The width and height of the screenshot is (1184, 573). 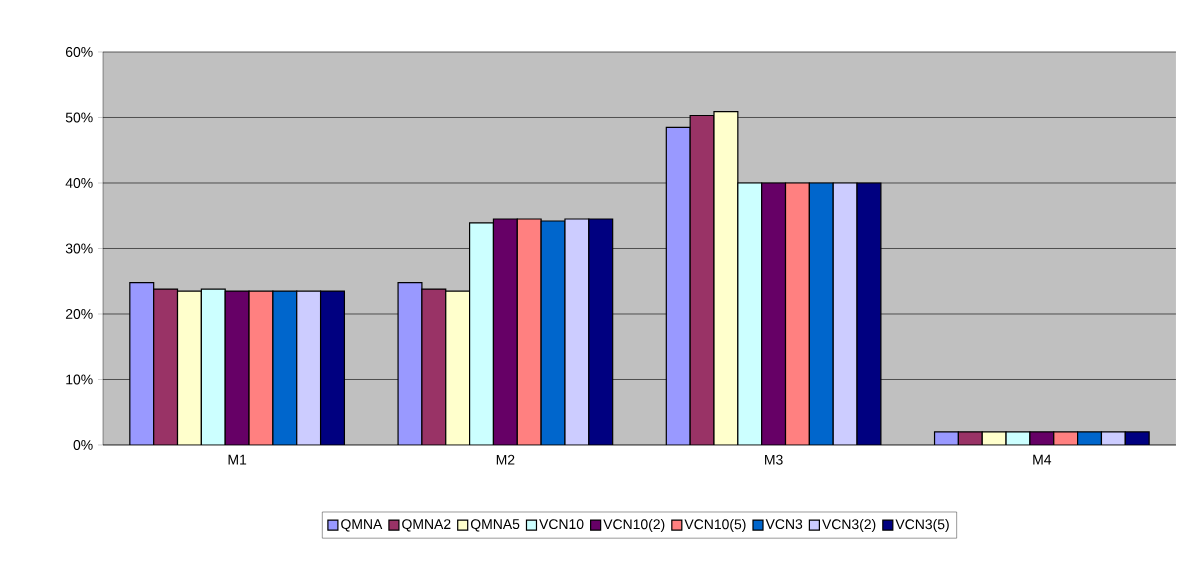 What do you see at coordinates (505, 459) in the screenshot?
I see `x-tick-label: M2` at bounding box center [505, 459].